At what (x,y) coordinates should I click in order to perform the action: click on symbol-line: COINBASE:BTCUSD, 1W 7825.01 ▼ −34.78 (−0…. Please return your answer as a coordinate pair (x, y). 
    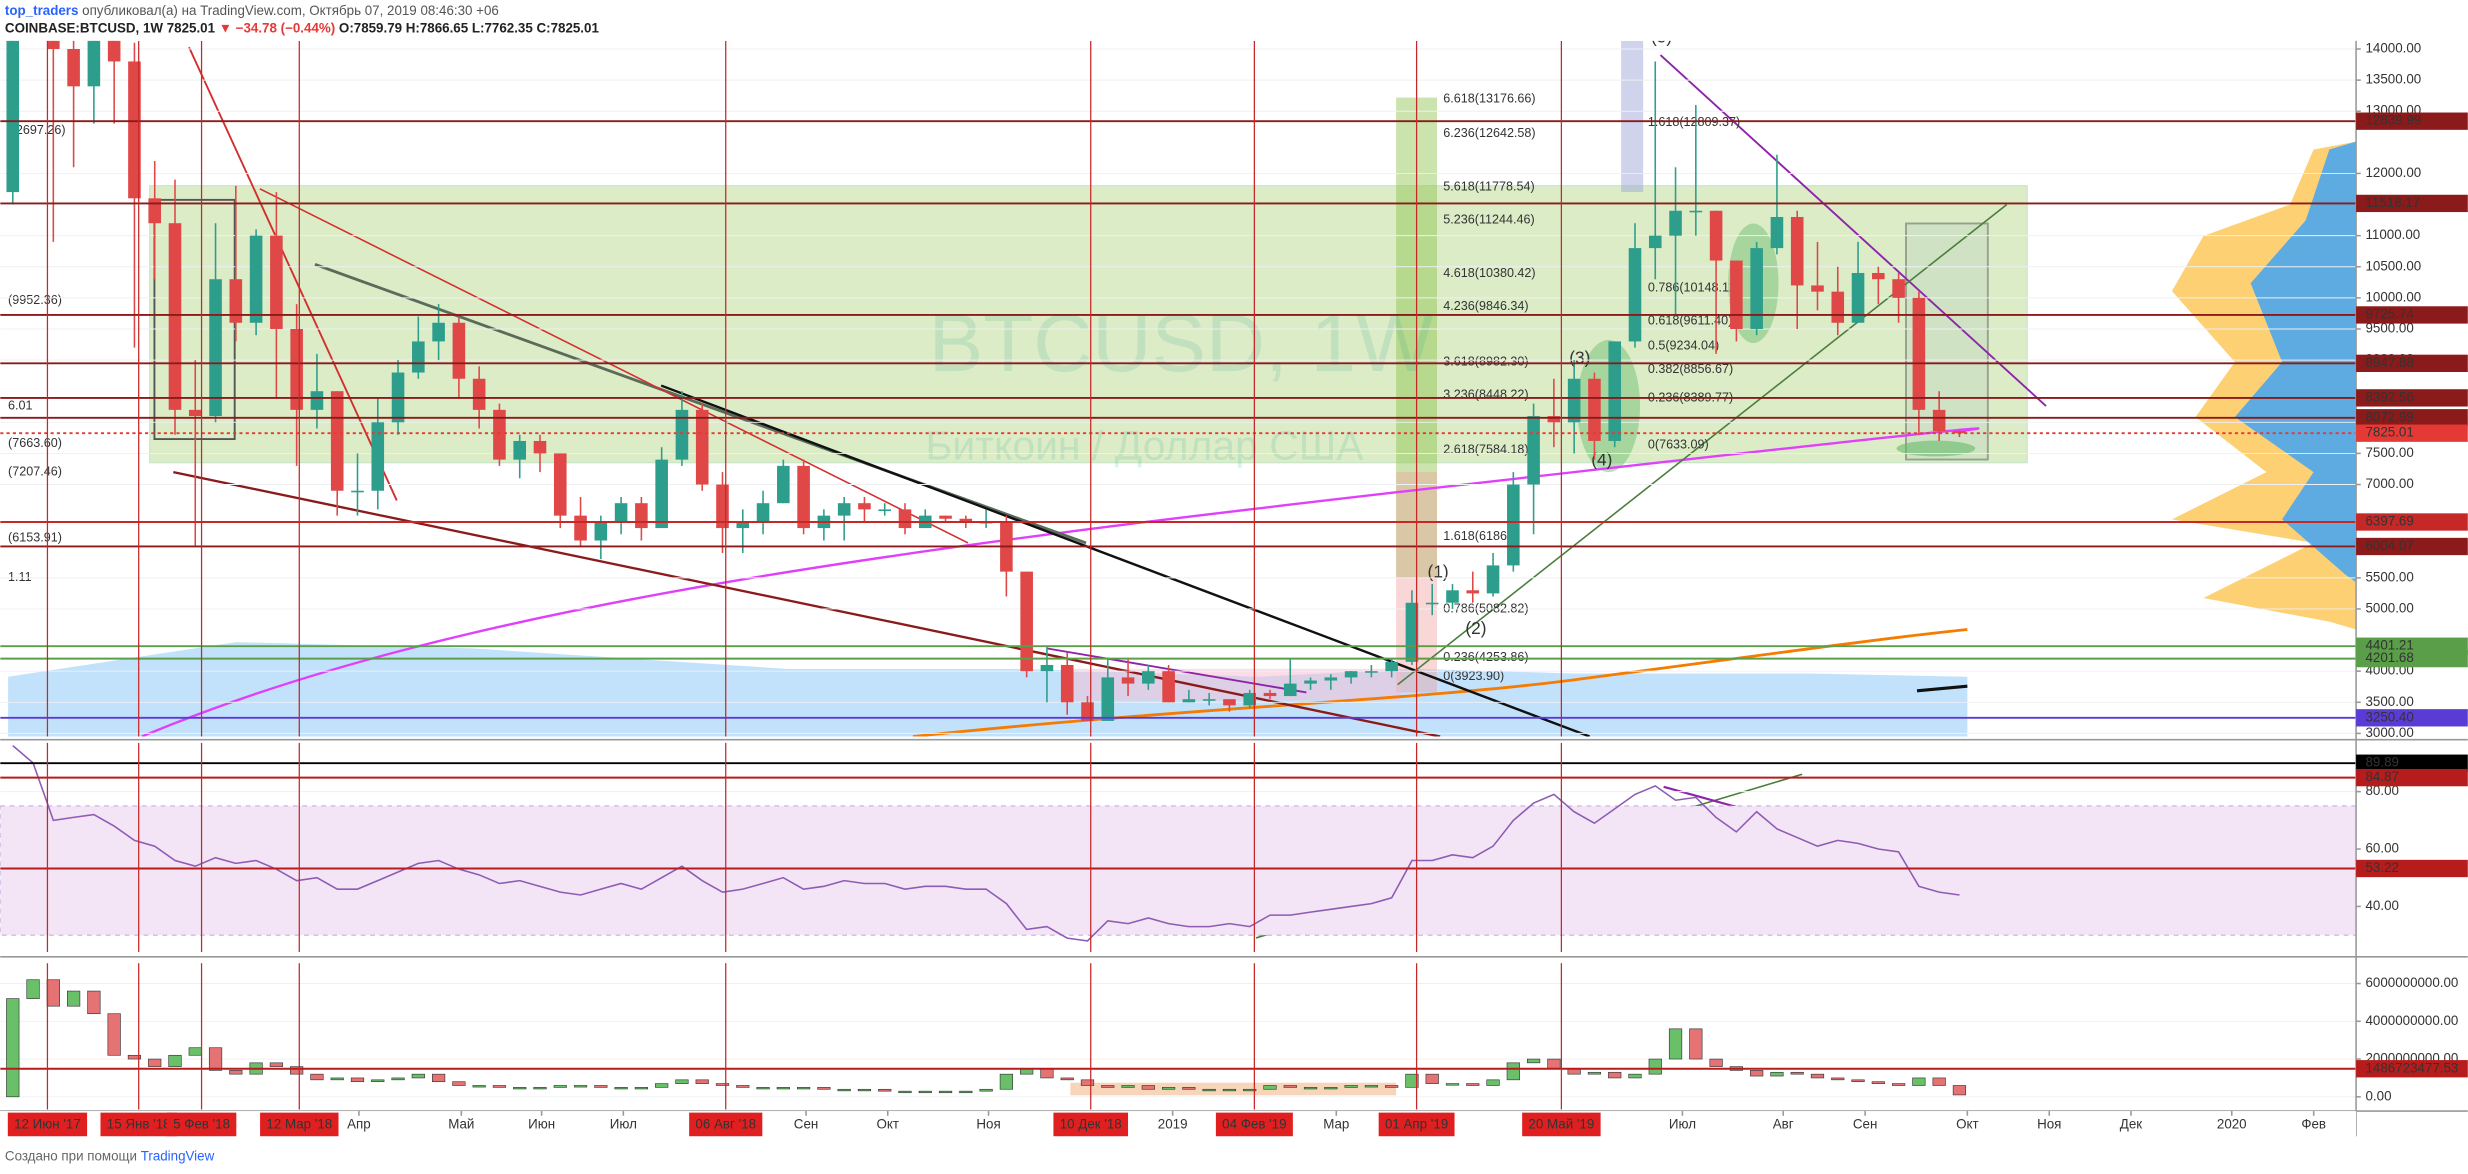
    Looking at the image, I should click on (302, 27).